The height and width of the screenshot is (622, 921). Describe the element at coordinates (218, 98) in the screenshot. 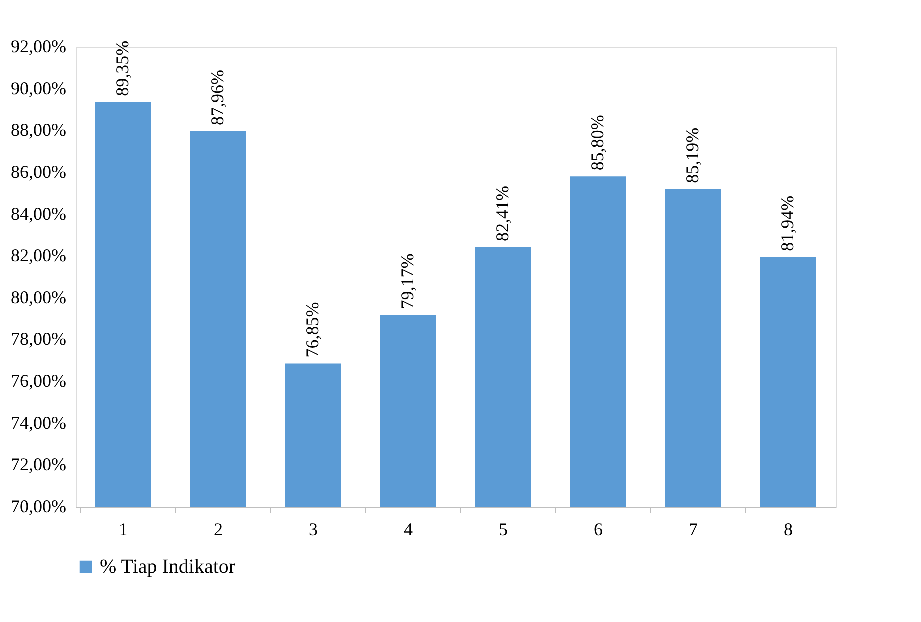

I see `data-label: 87,96%` at that location.